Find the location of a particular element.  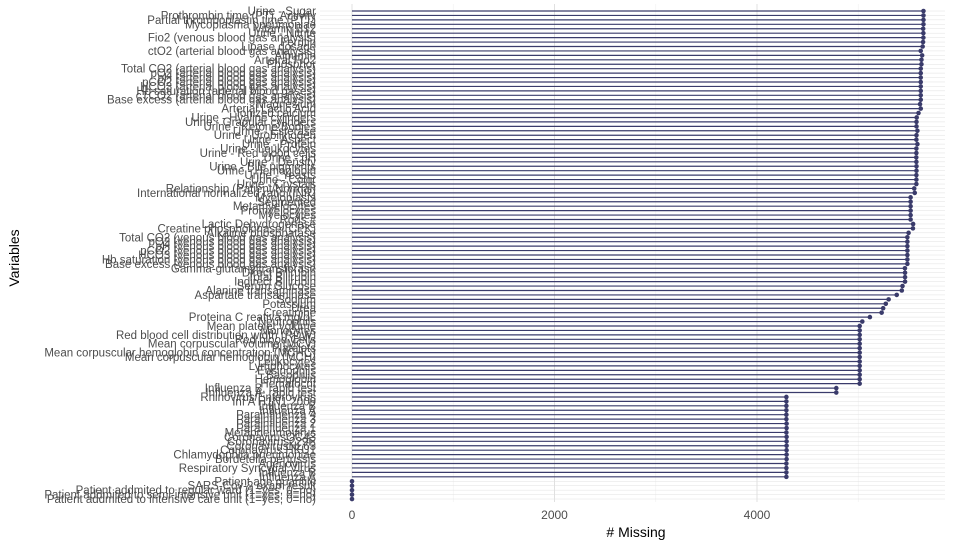

y-tick-label: Relationship (Patient/Normal) is located at coordinates (241, 189).